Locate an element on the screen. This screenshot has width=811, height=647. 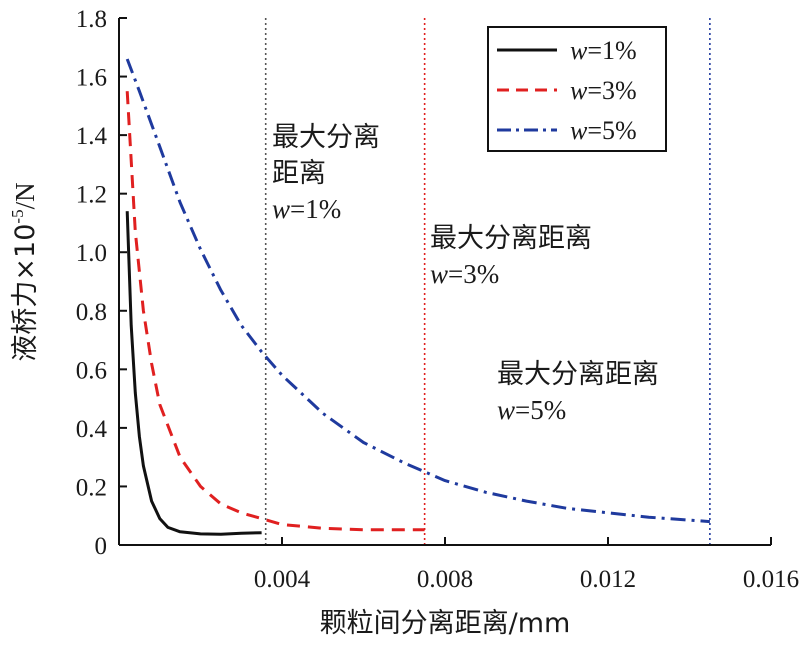
annotation-max-distance-w5: 最大分离距离 w=5% is located at coordinates (578, 392).